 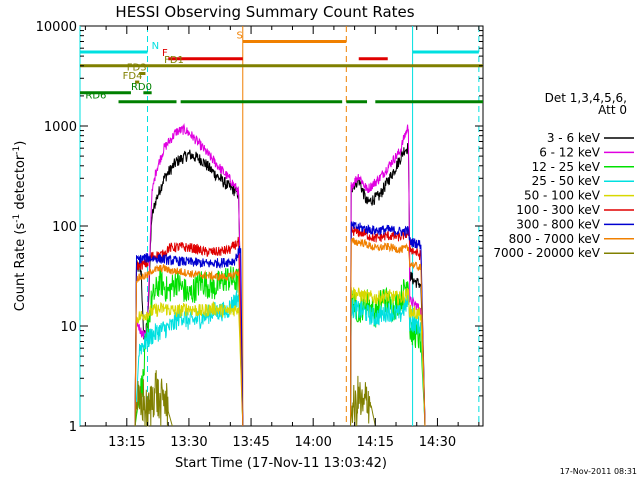 I want to click on x-tick-label: 13:45, so click(x=250, y=442).